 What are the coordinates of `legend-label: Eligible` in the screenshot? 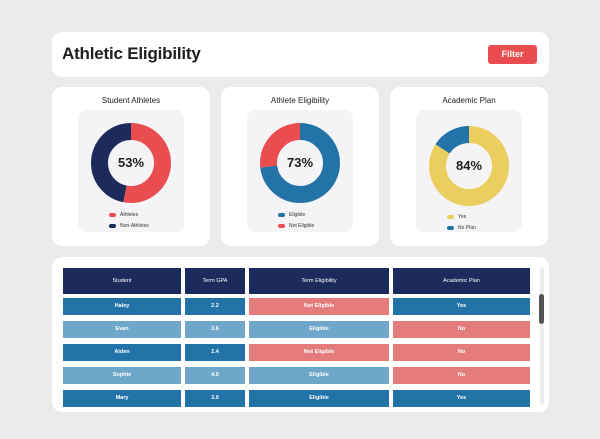 It's located at (297, 214).